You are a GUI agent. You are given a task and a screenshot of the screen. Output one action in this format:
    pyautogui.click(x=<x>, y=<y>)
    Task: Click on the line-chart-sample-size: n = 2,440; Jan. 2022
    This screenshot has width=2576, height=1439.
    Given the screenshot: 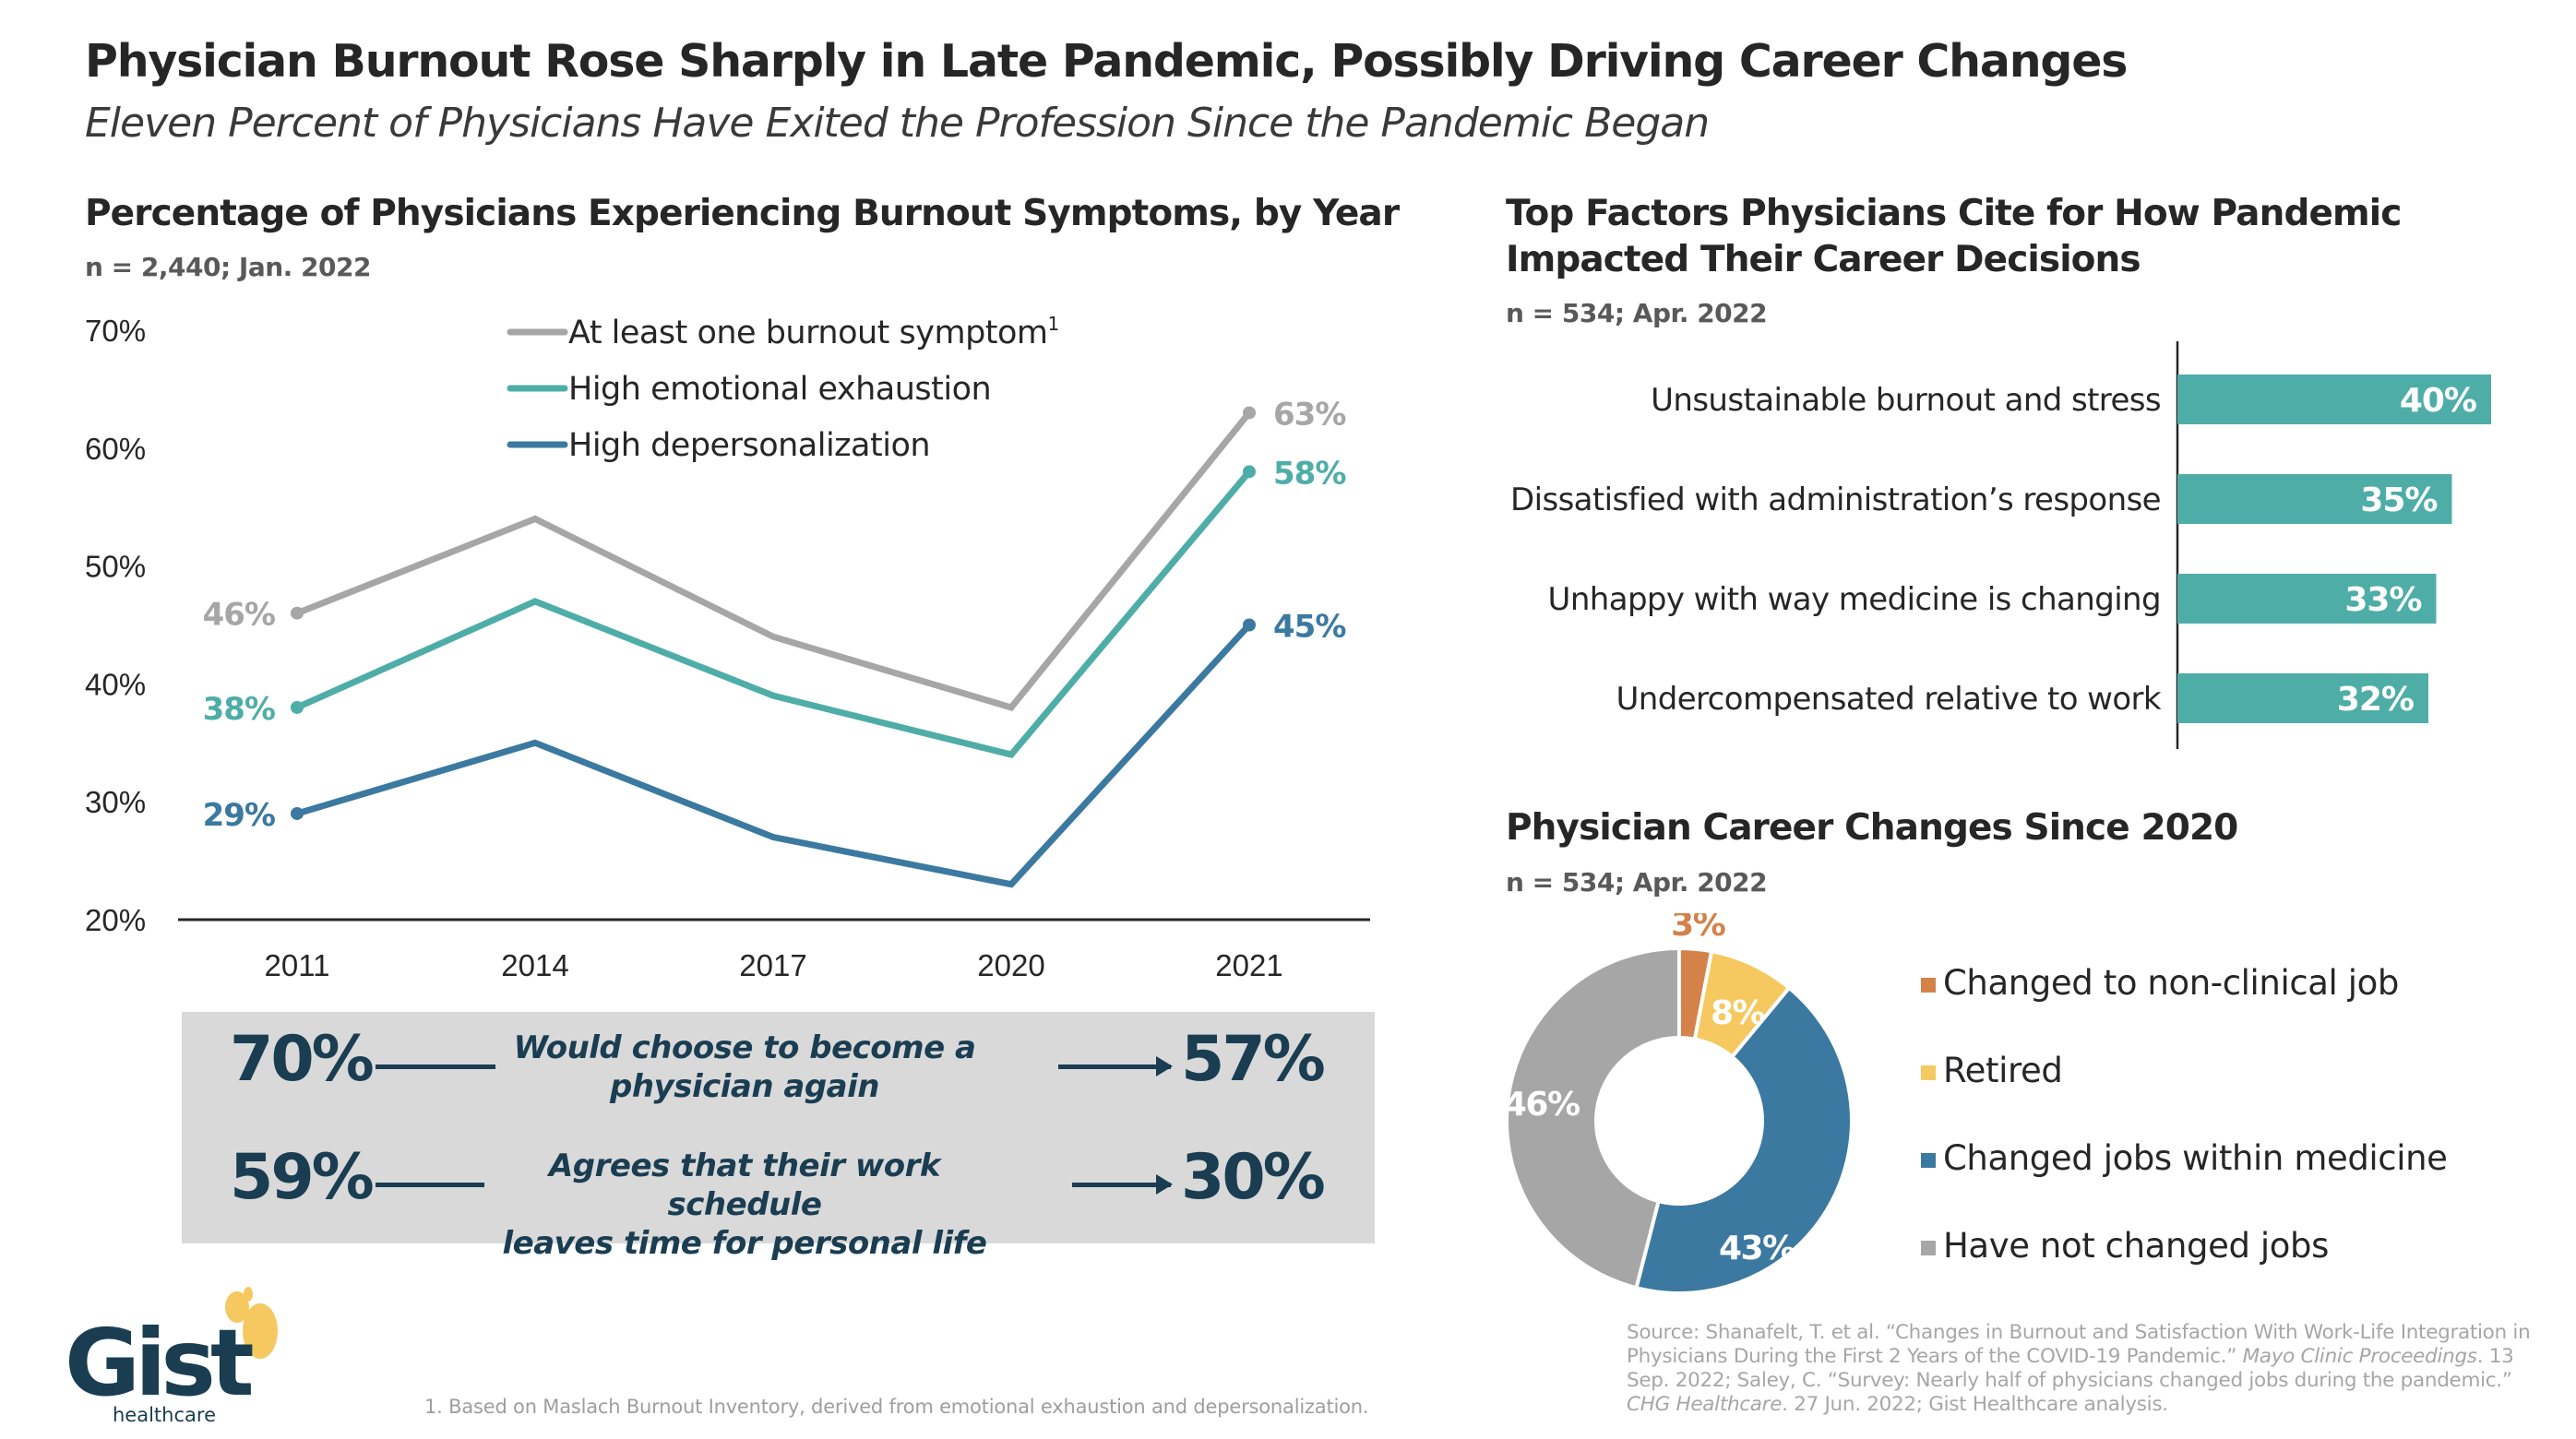 What is the action you would take?
    pyautogui.click(x=228, y=267)
    